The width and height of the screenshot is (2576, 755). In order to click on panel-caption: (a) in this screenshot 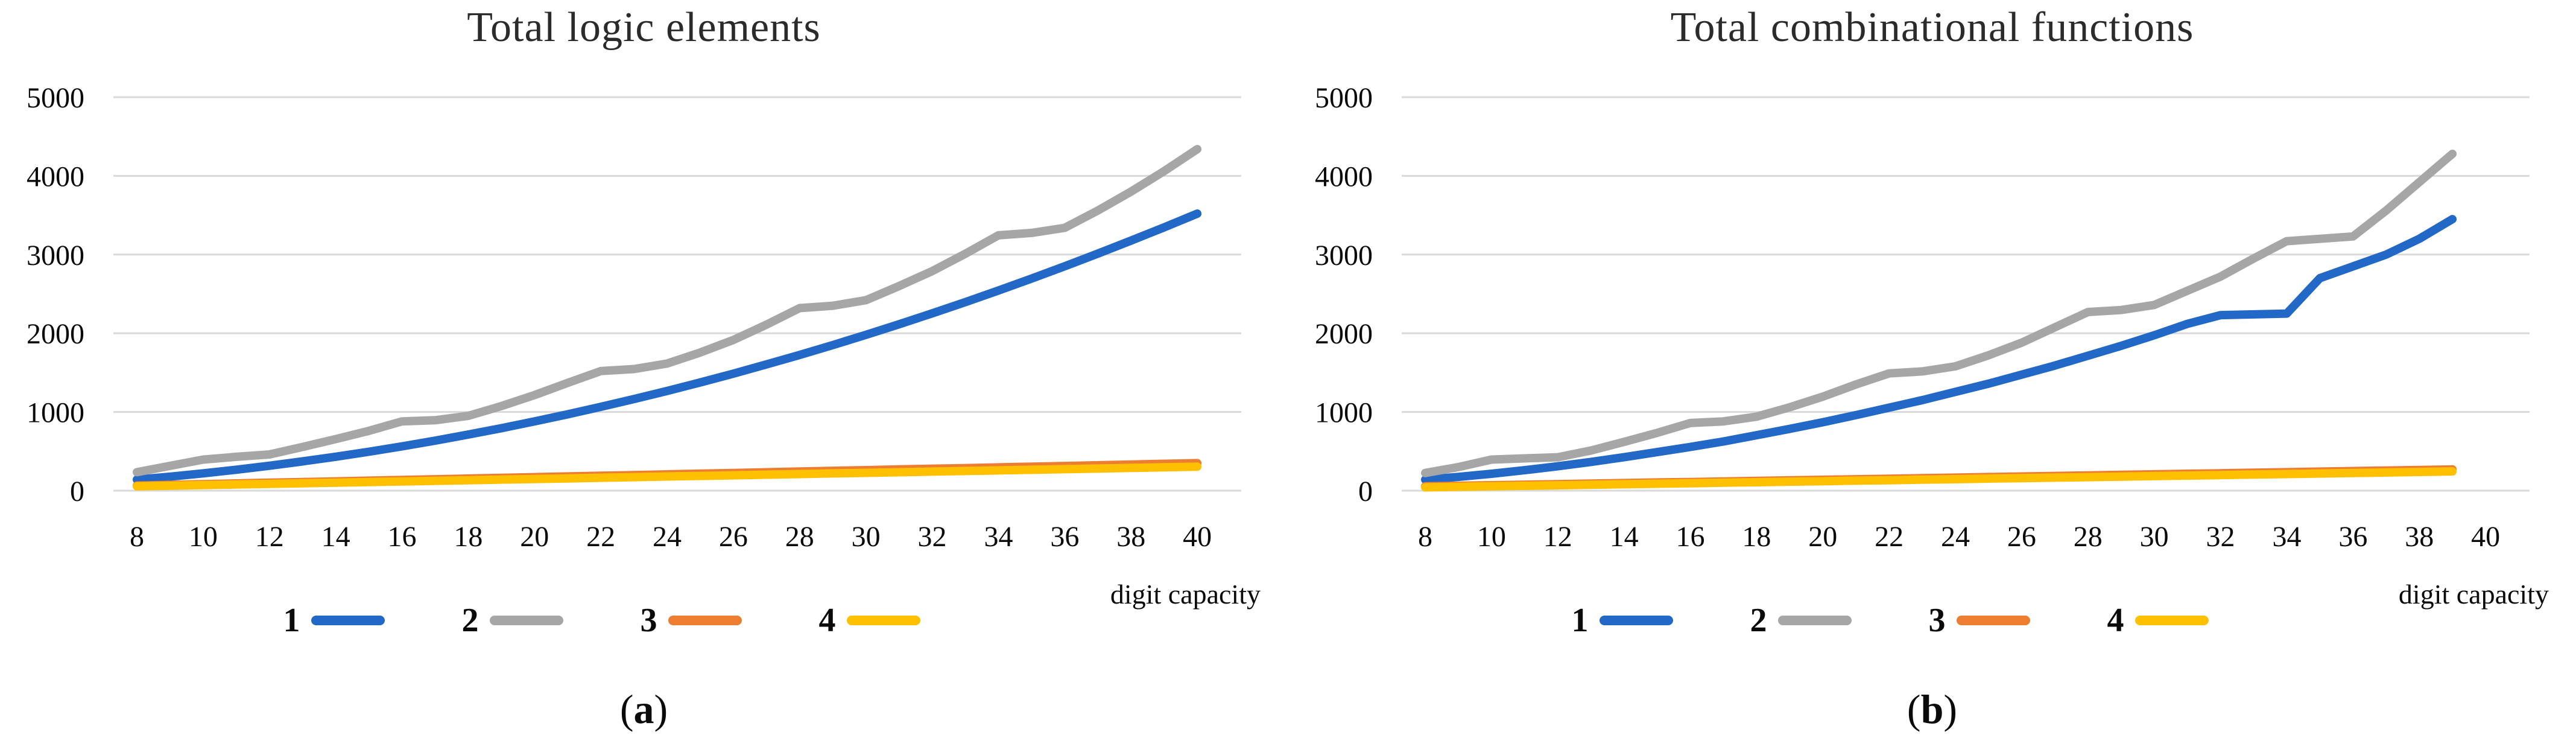, I will do `click(644, 709)`.